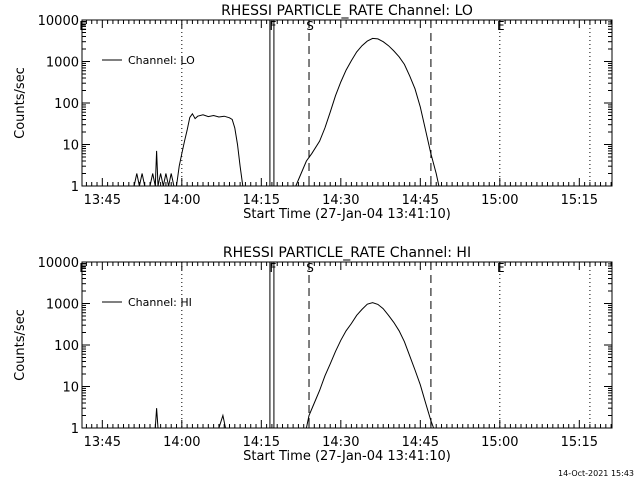 The width and height of the screenshot is (640, 480). What do you see at coordinates (596, 473) in the screenshot?
I see `footer-timestamp: 14-Oct-2021 15:43` at bounding box center [596, 473].